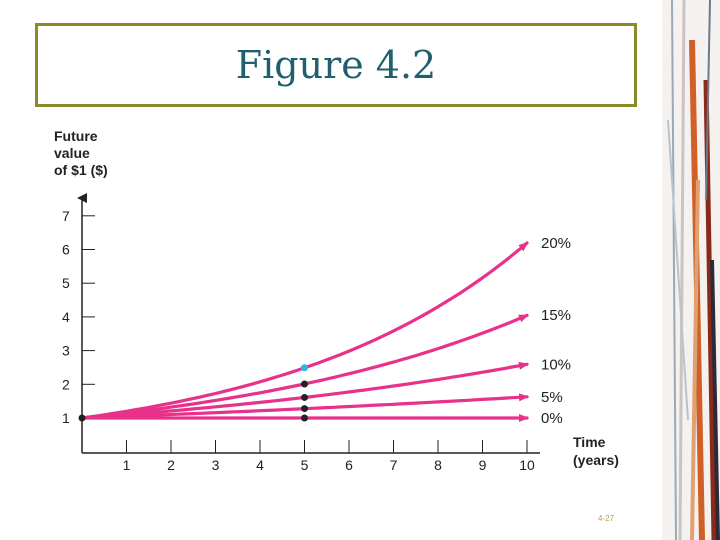 This screenshot has height=540, width=720. I want to click on series-labels: 20% 15% 10% 5% 0%, so click(556, 331).